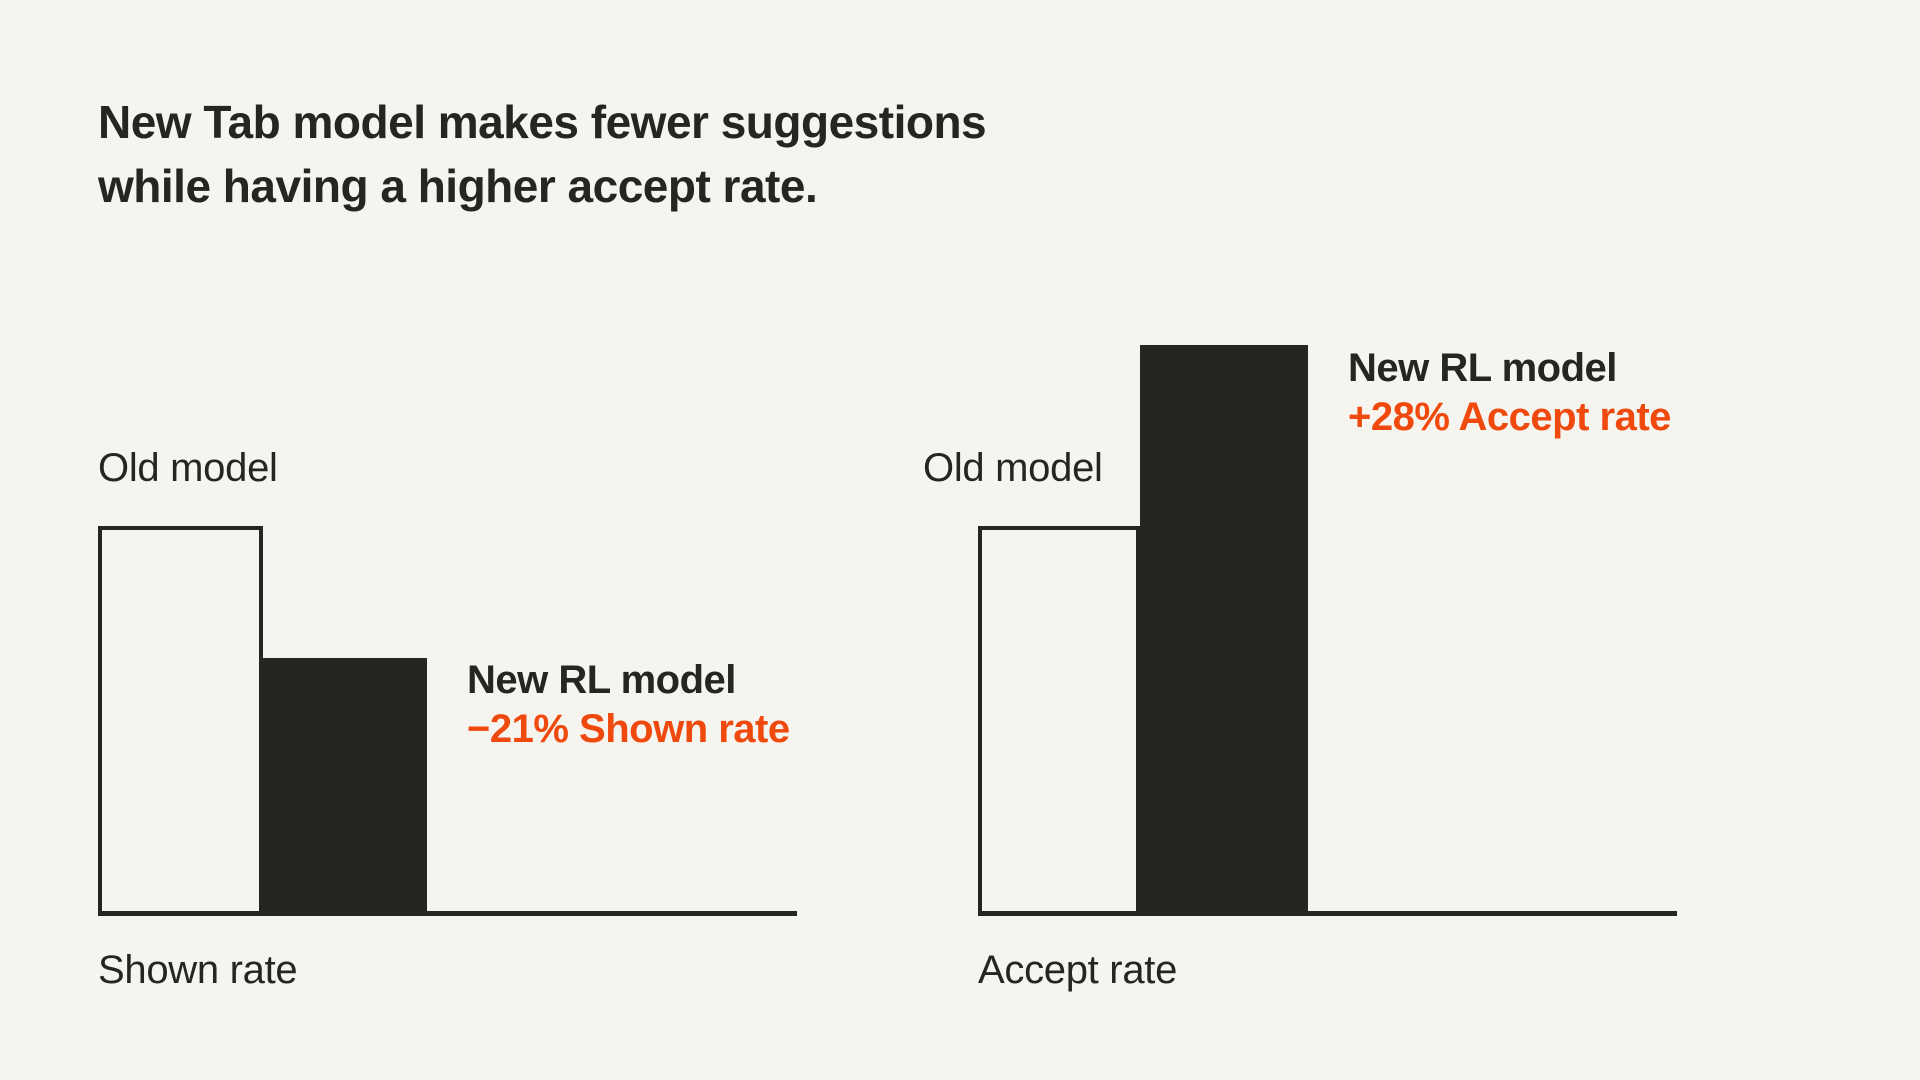 The width and height of the screenshot is (1920, 1080). What do you see at coordinates (628, 705) in the screenshot?
I see `new-model-annotation: New RL model −21% Shown rate` at bounding box center [628, 705].